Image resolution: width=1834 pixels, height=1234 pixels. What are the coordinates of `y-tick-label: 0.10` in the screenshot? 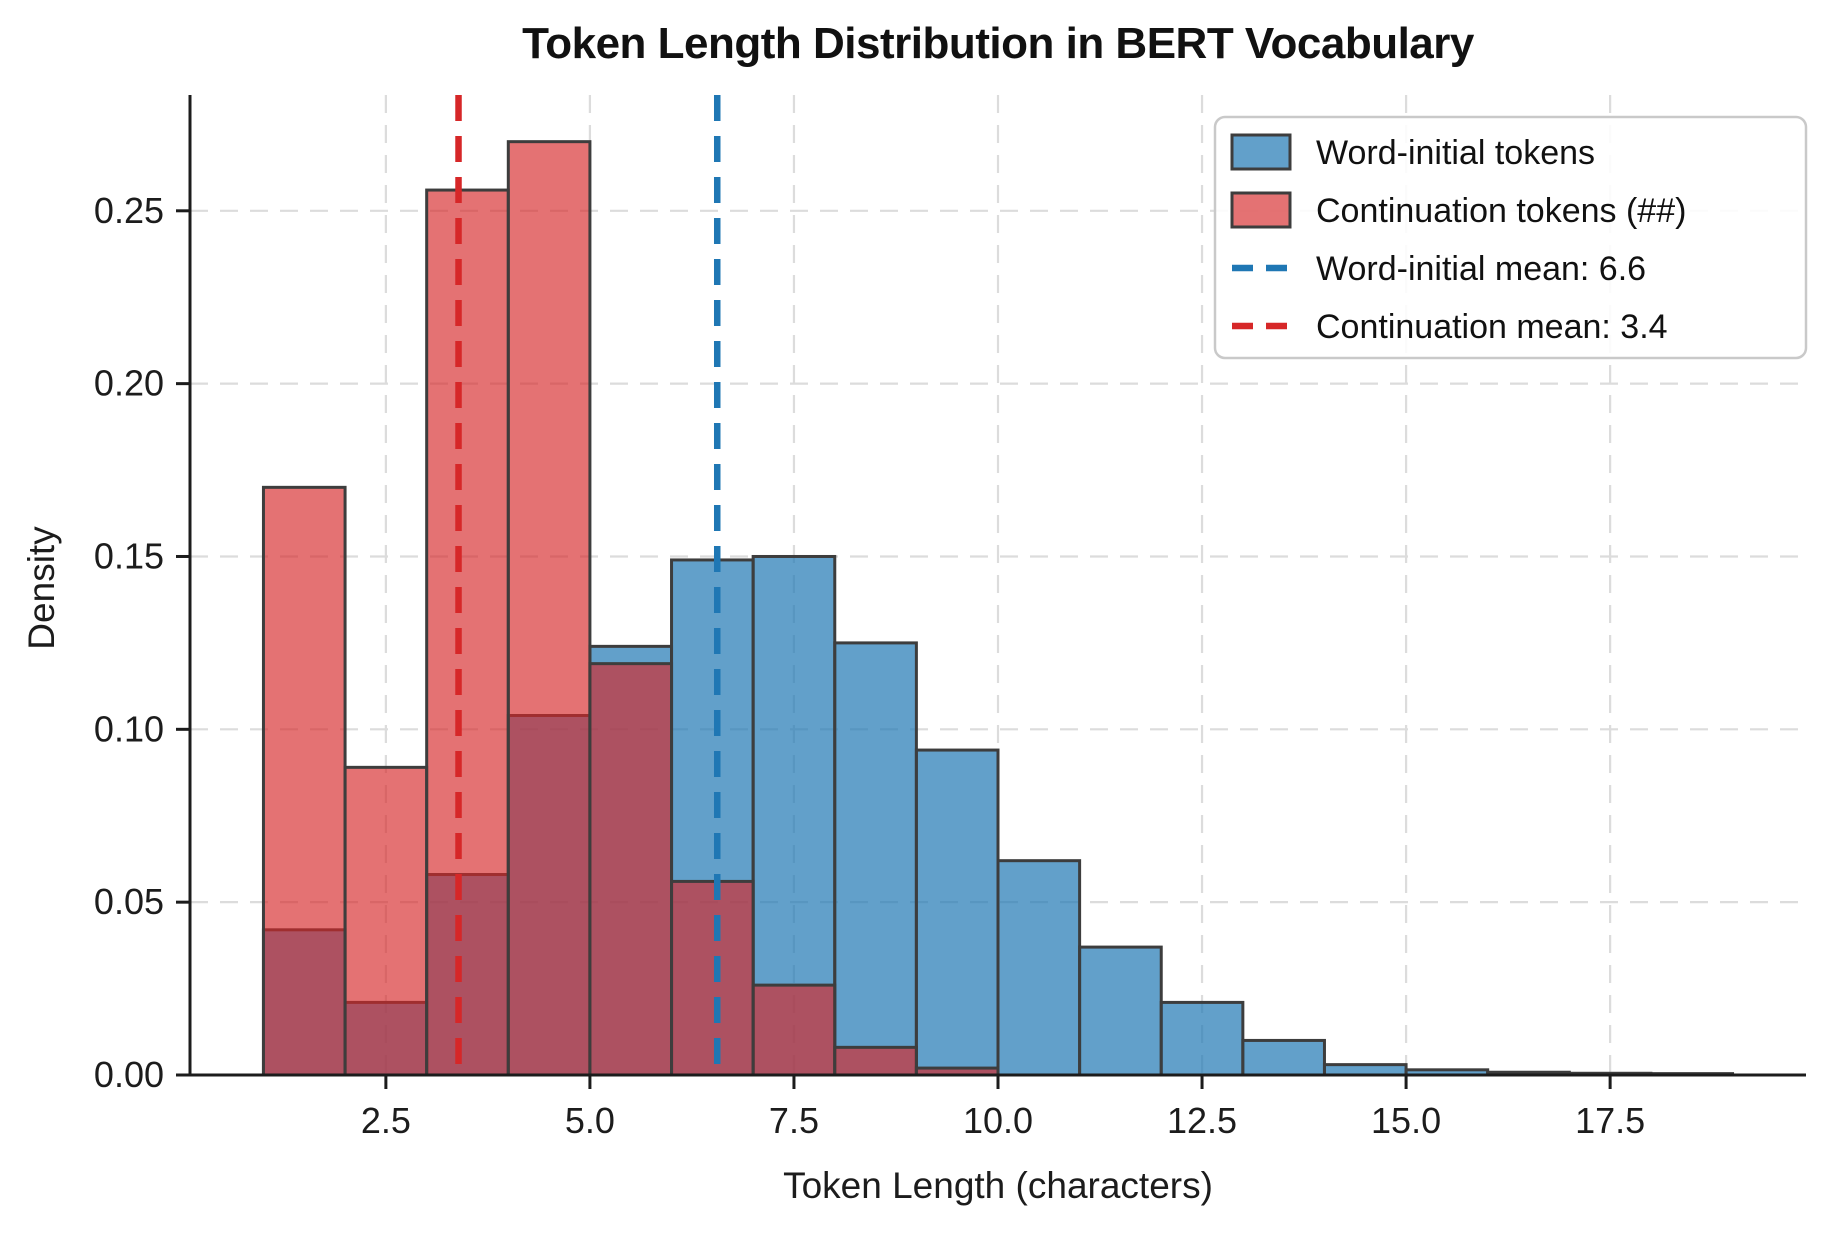 It's located at (129, 728).